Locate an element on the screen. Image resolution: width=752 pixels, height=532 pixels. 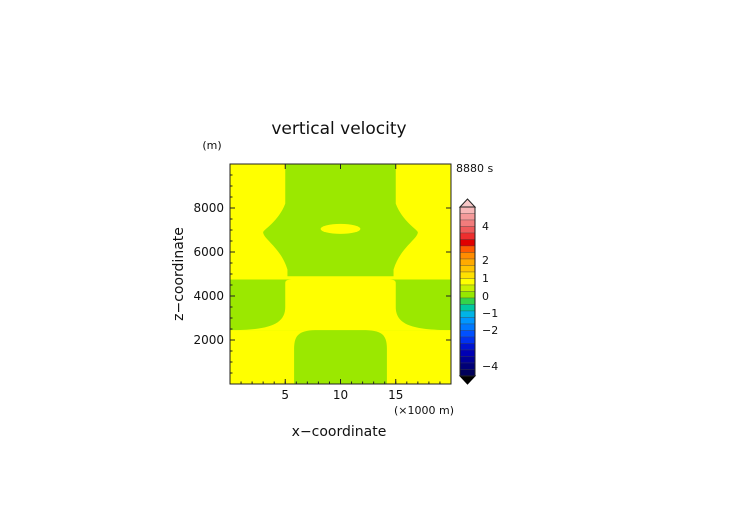
heatmap-field is located at coordinates (340, 274).